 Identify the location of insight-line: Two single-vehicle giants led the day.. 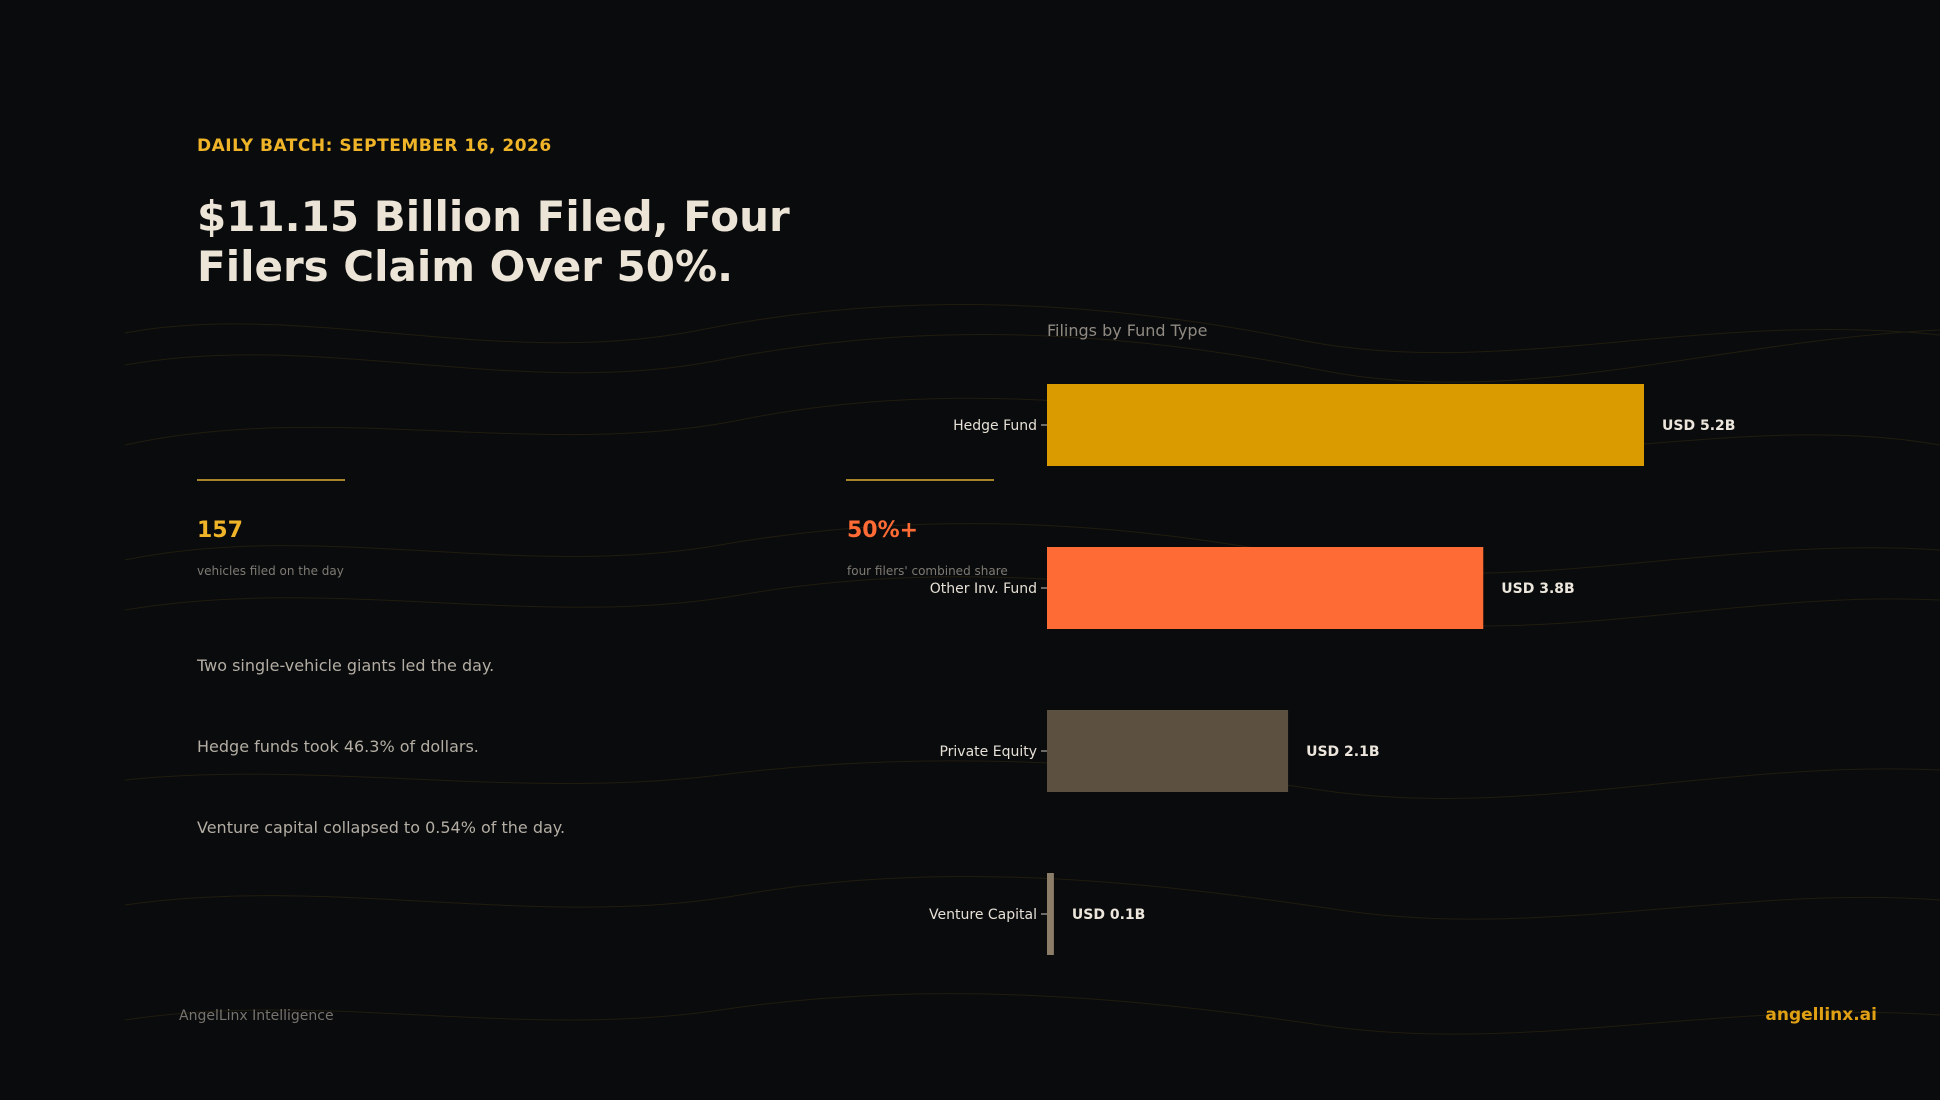
(346, 665).